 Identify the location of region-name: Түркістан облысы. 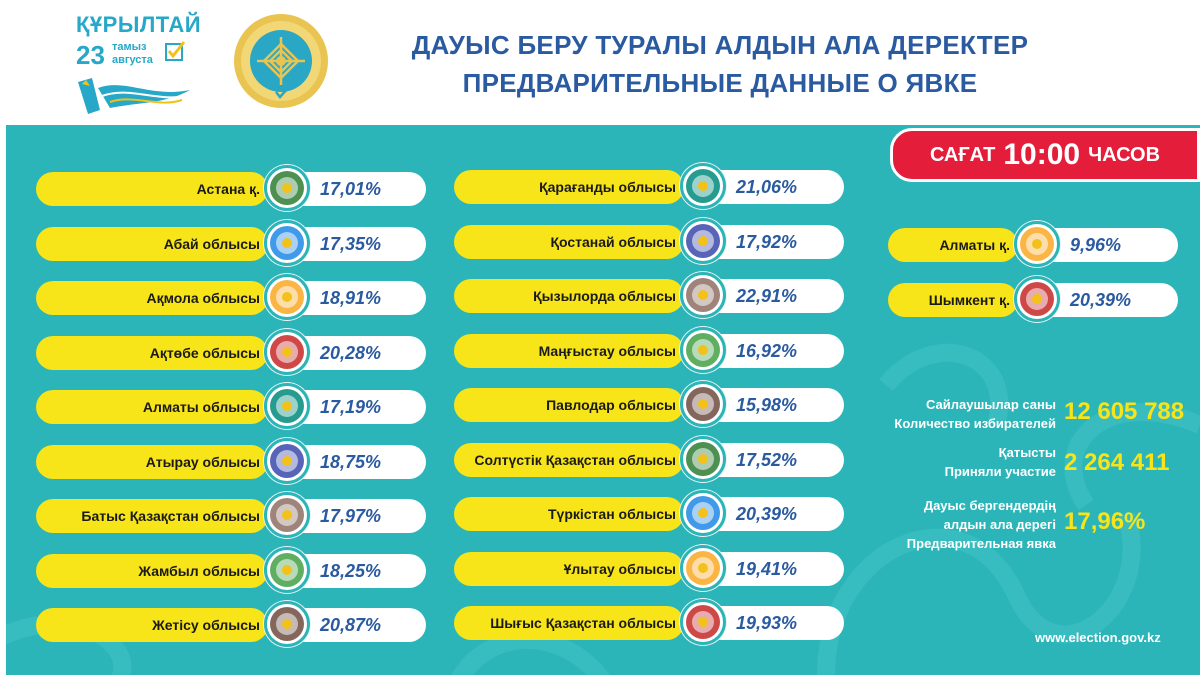
(611, 514).